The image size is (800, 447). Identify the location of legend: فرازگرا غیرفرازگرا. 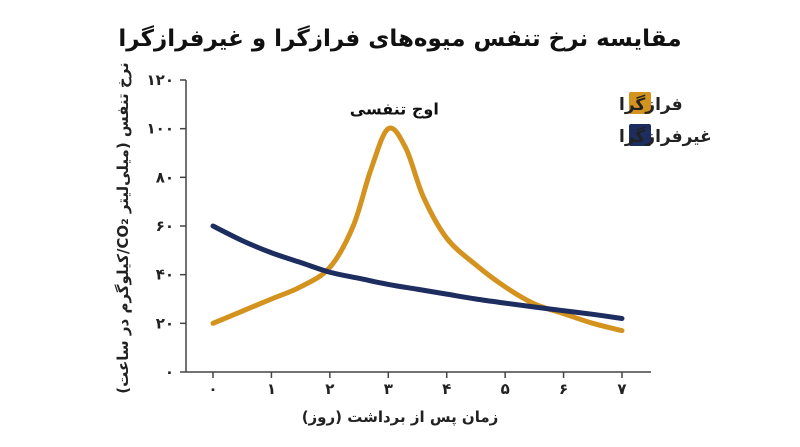
(665, 119).